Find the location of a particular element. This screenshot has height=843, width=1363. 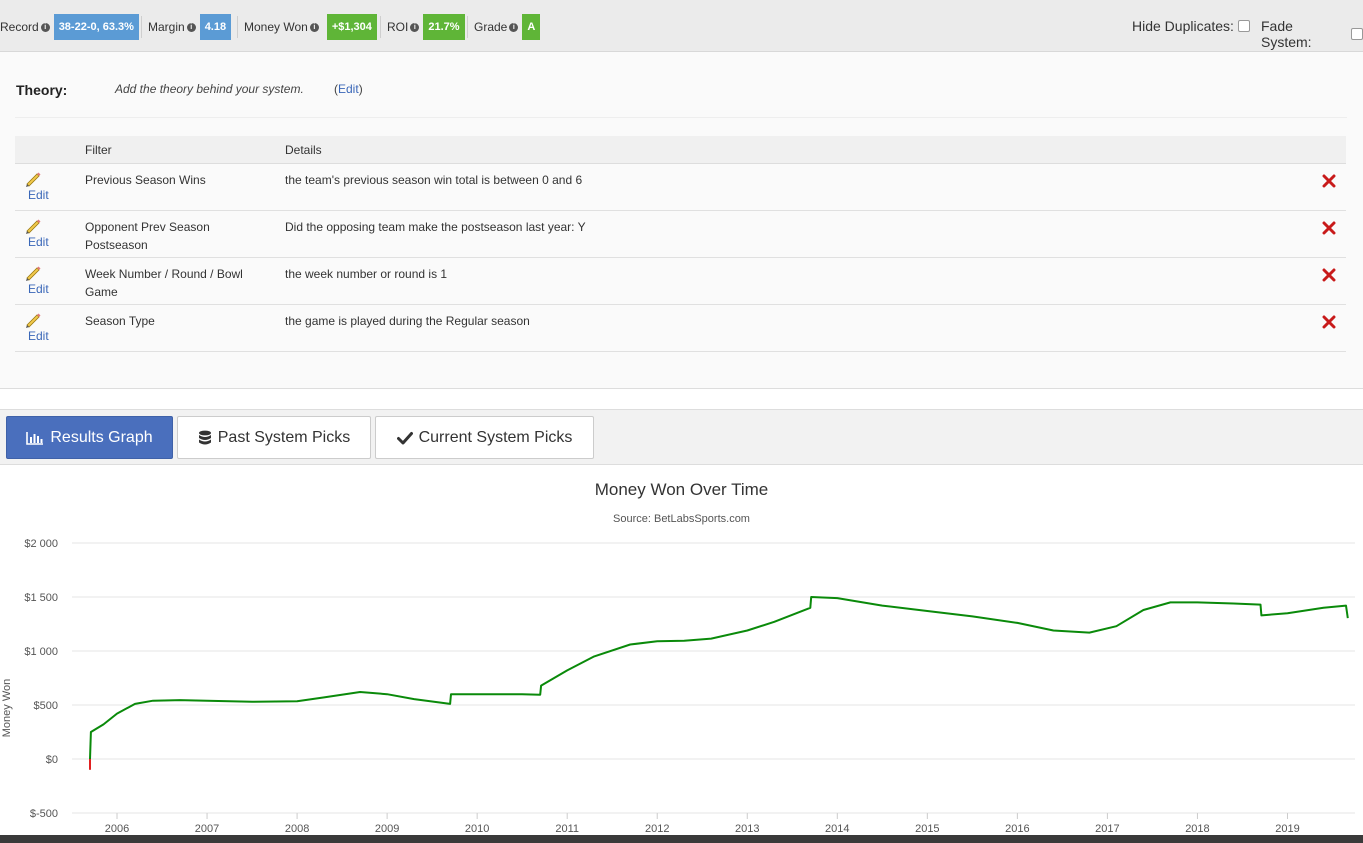

x-tick-label: 2017 is located at coordinates (1107, 829).